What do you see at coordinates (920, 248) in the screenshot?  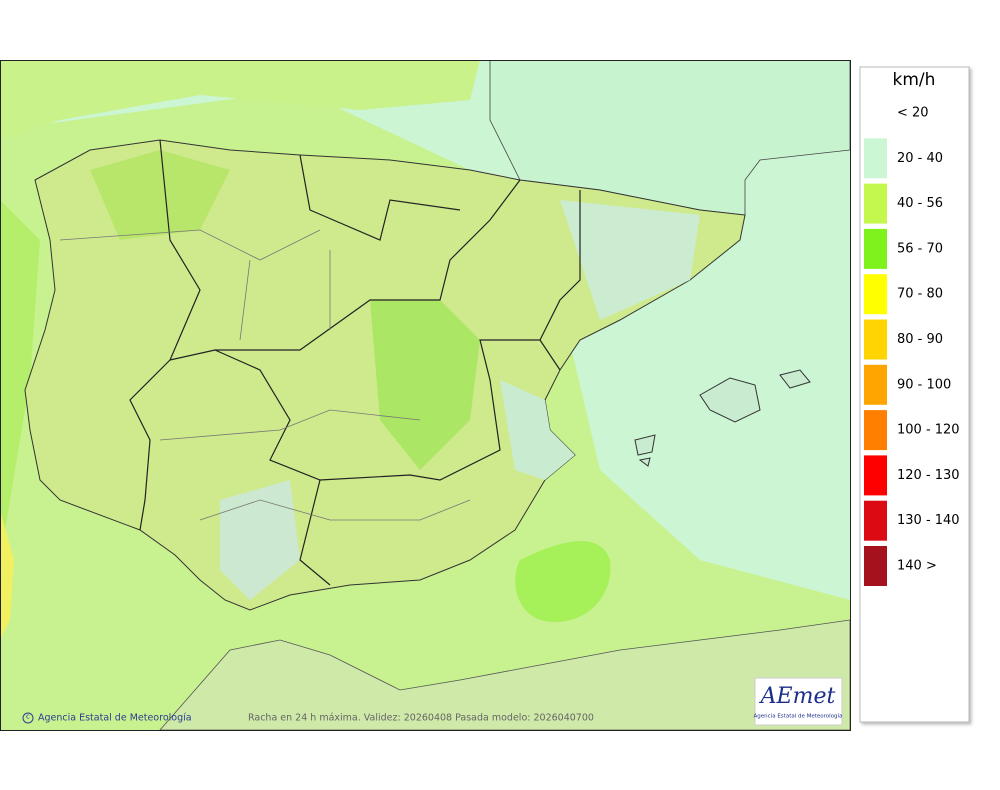 I see `legend-label: 56 - 70` at bounding box center [920, 248].